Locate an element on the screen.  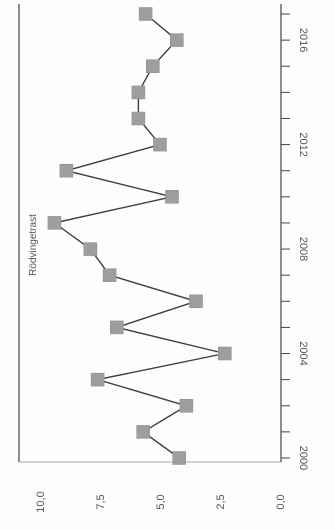
data-point-2013 is located at coordinates (138, 118).